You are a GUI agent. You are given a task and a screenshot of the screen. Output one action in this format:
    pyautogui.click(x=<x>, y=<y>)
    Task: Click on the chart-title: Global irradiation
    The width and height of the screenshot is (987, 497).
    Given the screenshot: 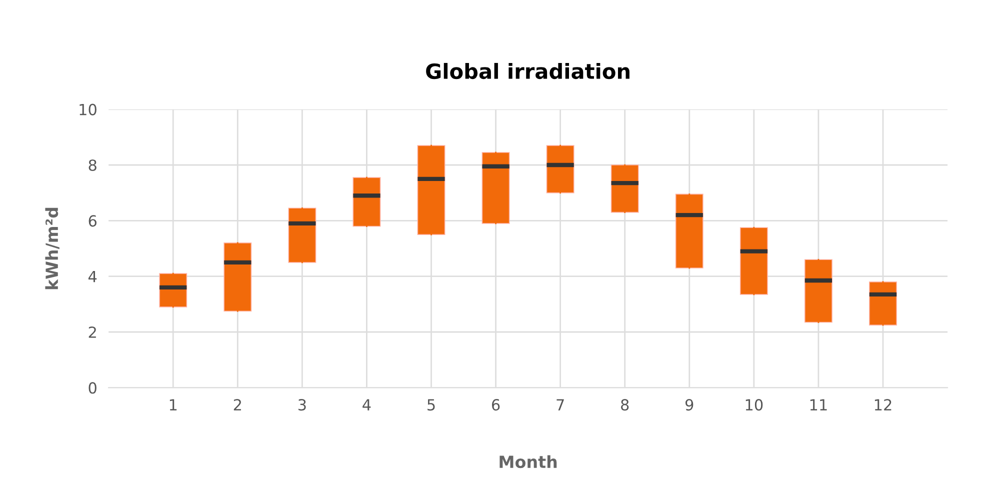 What is the action you would take?
    pyautogui.click(x=528, y=71)
    